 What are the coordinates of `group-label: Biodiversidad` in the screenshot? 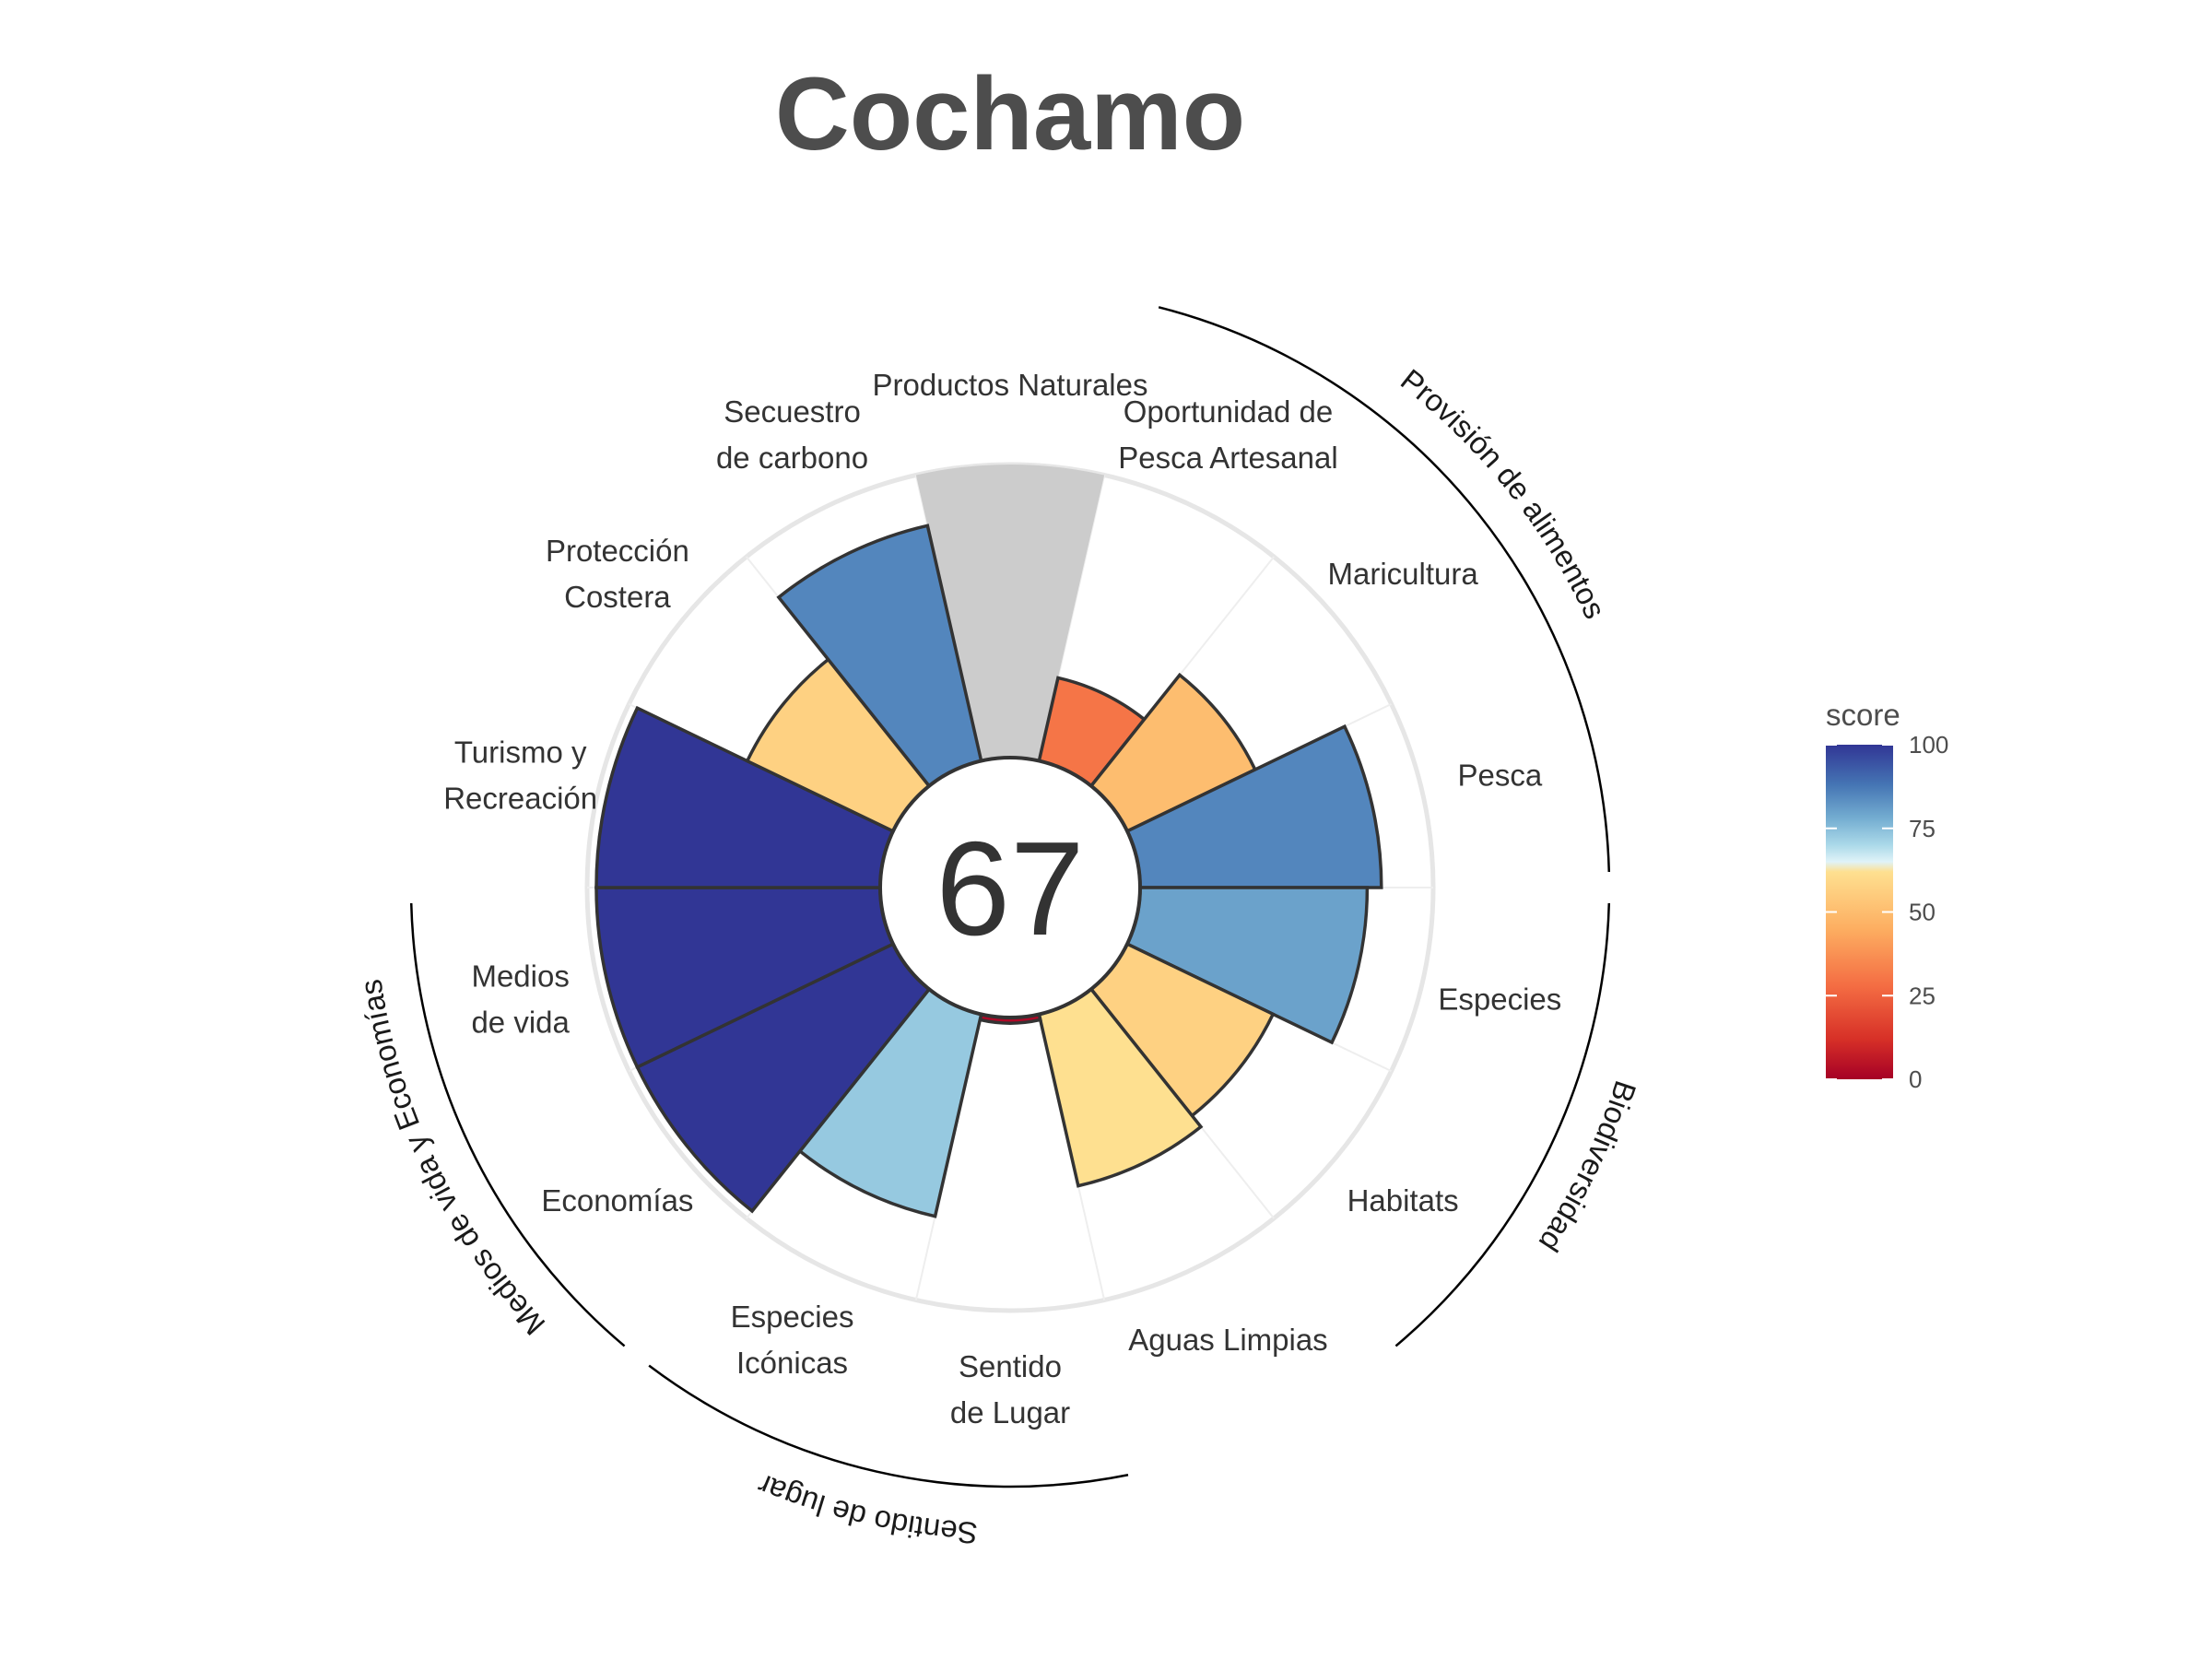 It's located at (1588, 1167).